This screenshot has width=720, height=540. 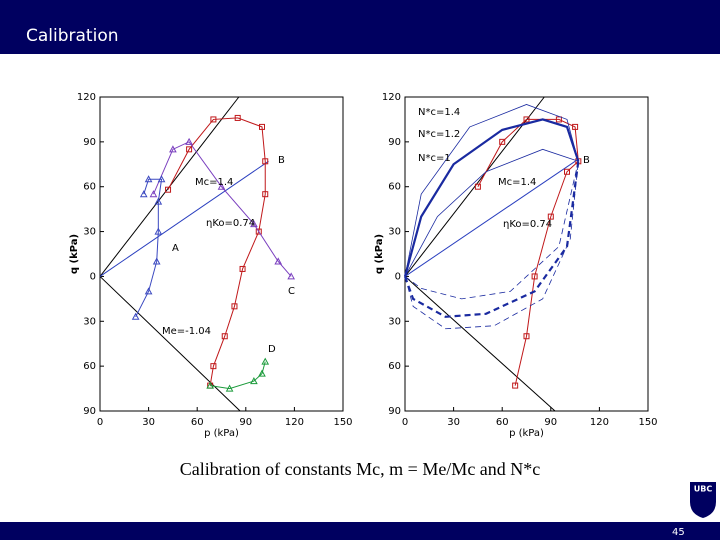 I want to click on logo-text: UBC, so click(x=703, y=489).